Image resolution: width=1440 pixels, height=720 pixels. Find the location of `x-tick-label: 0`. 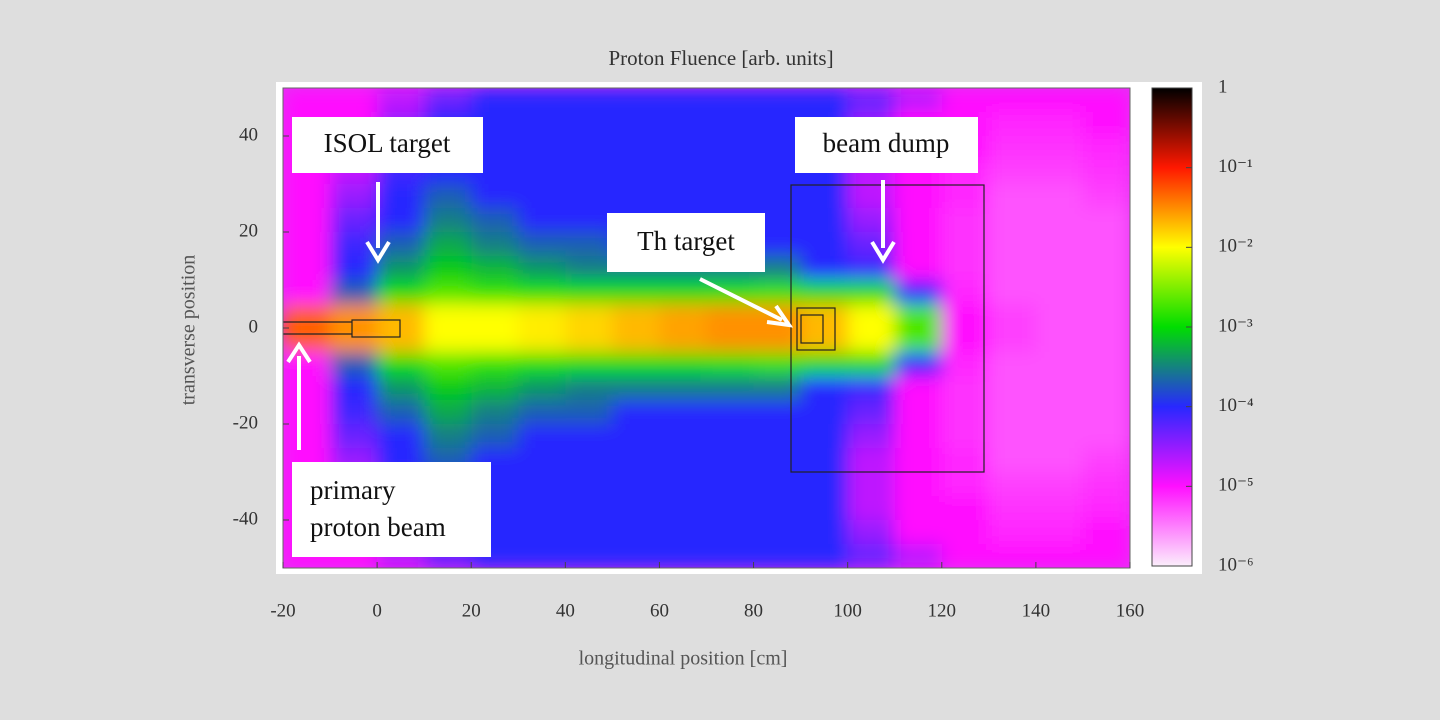

x-tick-label: 0 is located at coordinates (377, 610).